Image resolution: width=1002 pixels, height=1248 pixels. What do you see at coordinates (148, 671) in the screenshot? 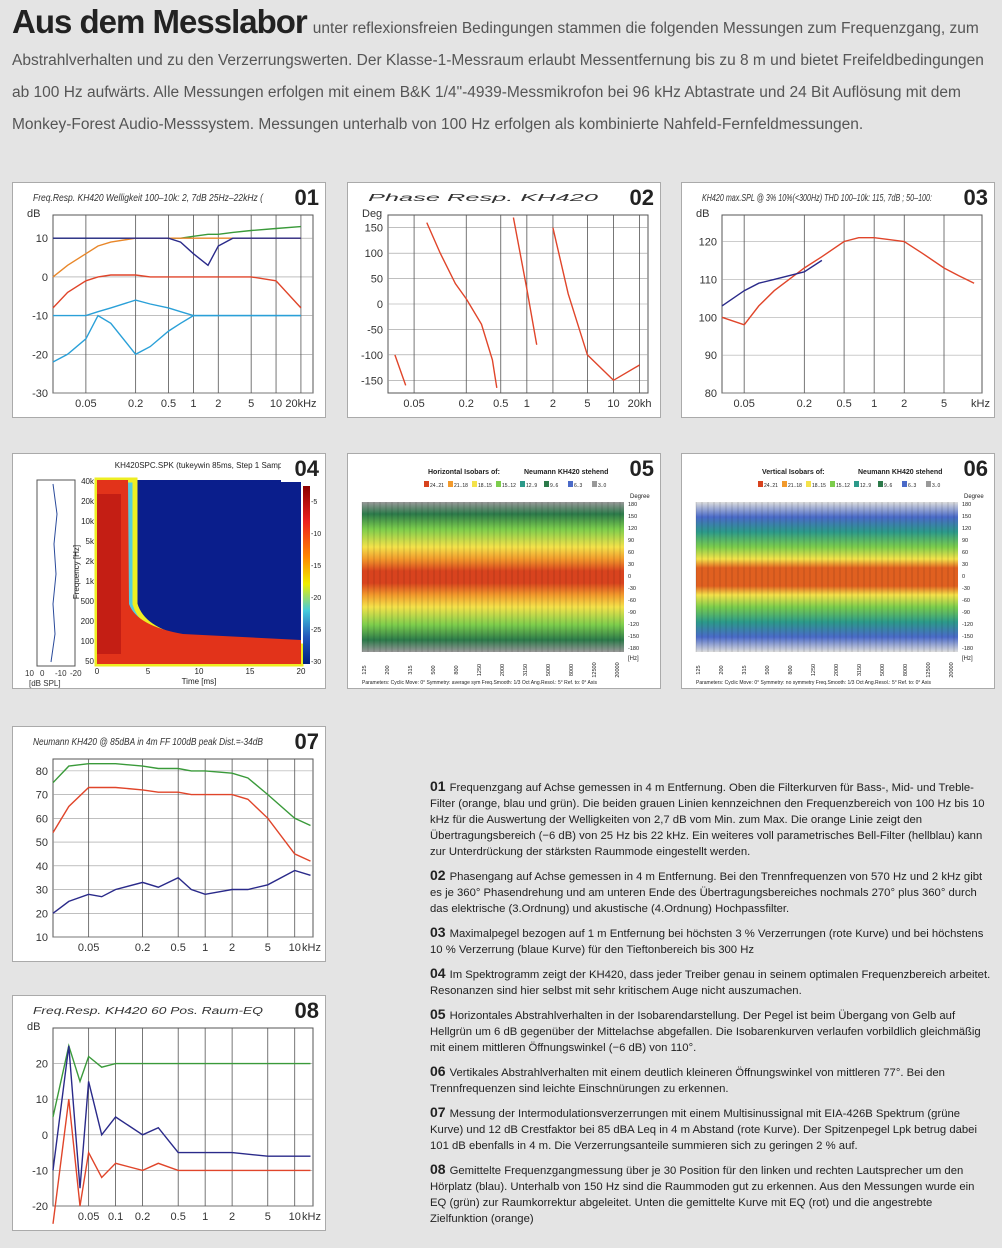
I see `x-tick-label: 5` at bounding box center [148, 671].